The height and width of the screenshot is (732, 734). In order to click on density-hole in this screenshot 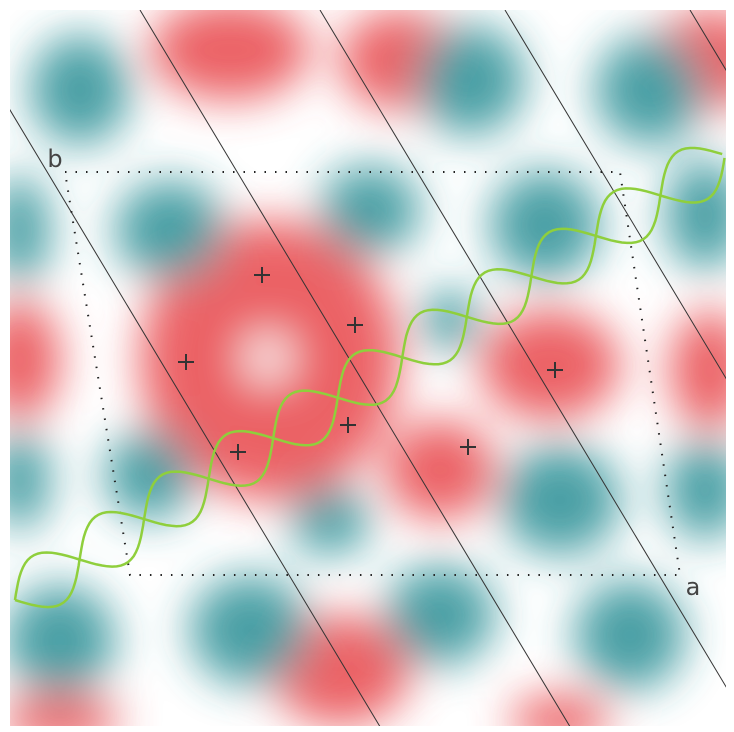, I will do `click(268, 358)`.